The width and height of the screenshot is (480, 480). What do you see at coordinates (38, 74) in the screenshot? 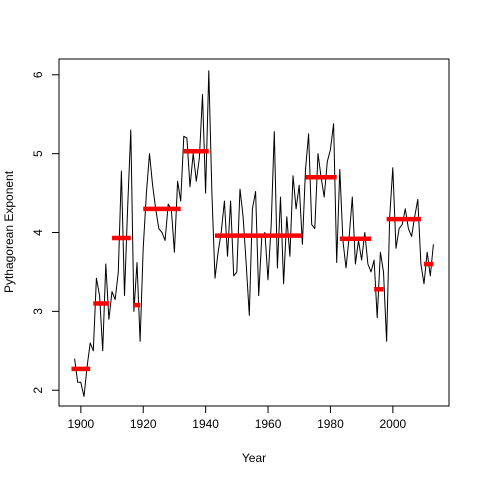
I see `y-tick-label: 6` at bounding box center [38, 74].